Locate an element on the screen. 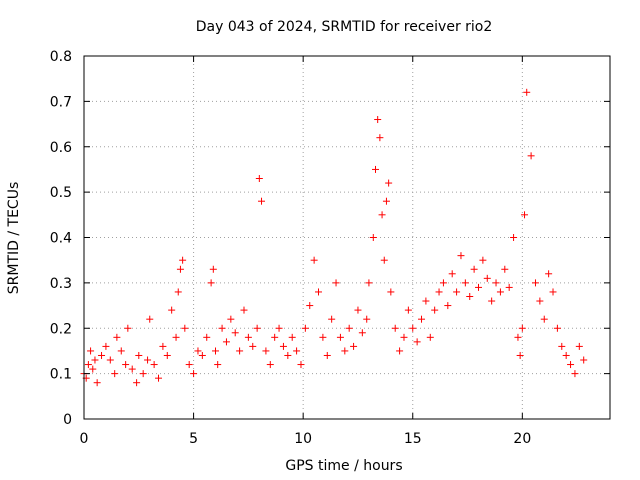 This screenshot has width=640, height=480. x-tick-label: 5 is located at coordinates (193, 439).